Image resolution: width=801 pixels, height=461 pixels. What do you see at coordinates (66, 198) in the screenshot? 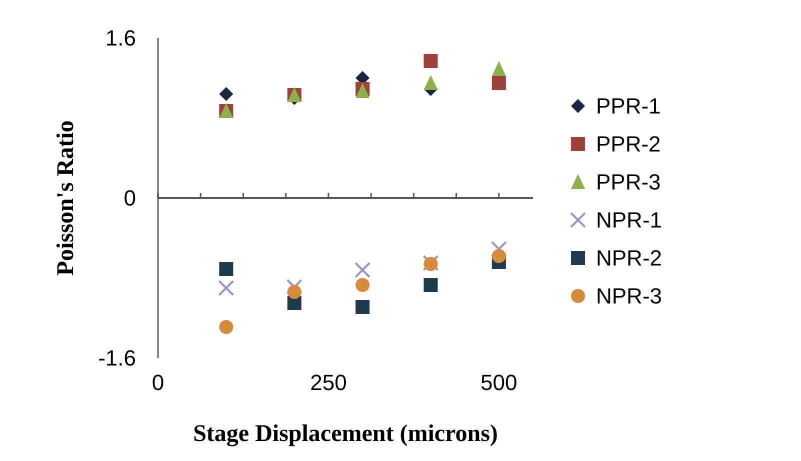
I see `y-axis-title: Poisson's Ratio` at bounding box center [66, 198].